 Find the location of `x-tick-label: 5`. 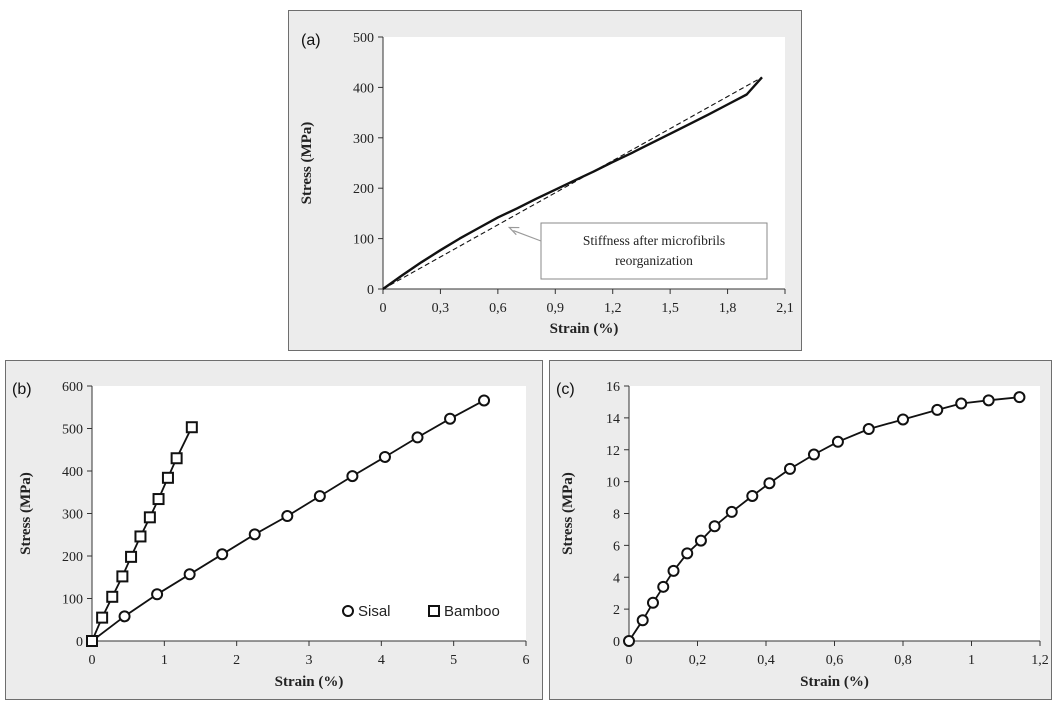

x-tick-label: 5 is located at coordinates (453, 660).